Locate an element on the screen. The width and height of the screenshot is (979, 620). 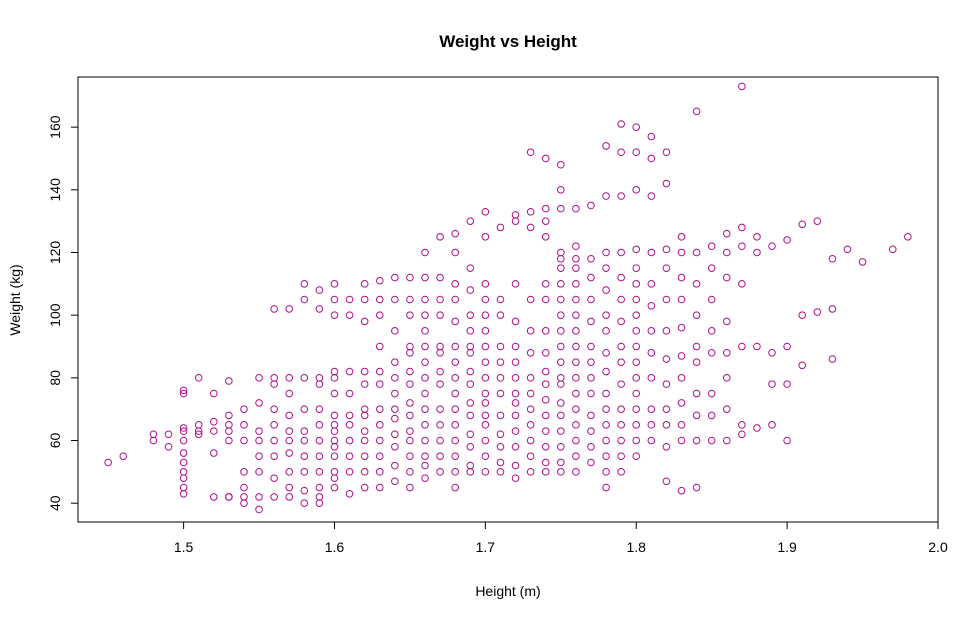
y-tick-label: 80 is located at coordinates (55, 378).